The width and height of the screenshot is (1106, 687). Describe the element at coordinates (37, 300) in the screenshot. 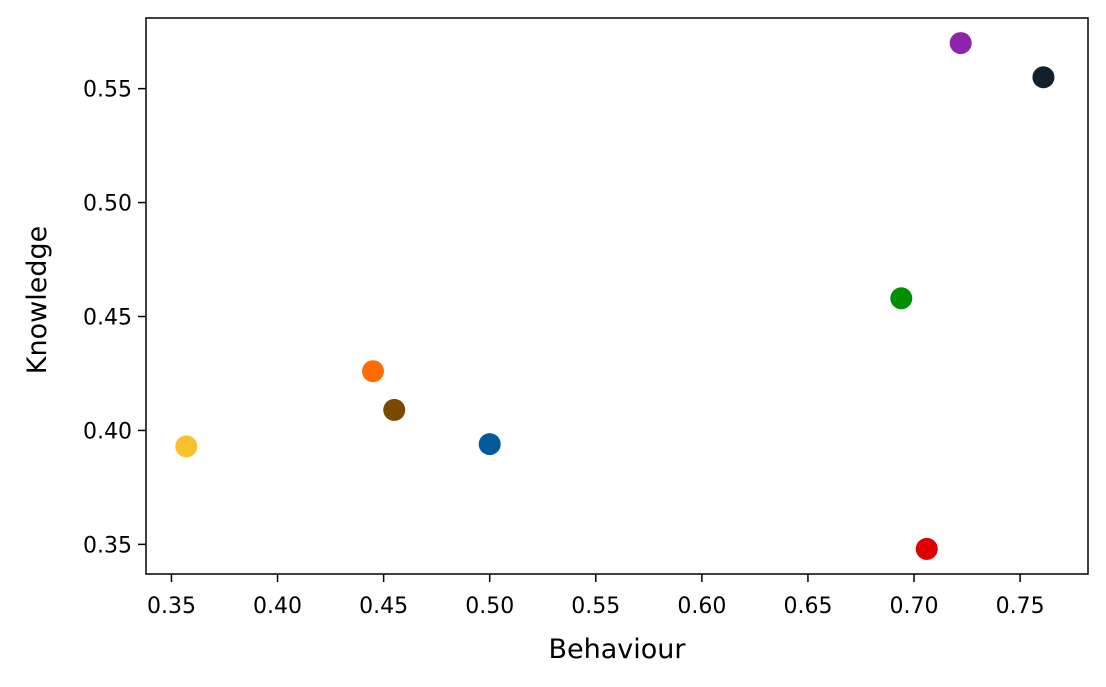

I see `y-axis-label: Knowledge` at that location.